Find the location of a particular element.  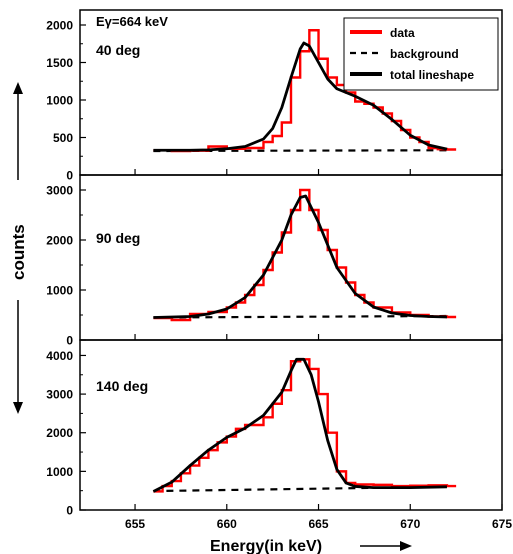

gamma-energy-label: Eγ=664 keV is located at coordinates (132, 21).